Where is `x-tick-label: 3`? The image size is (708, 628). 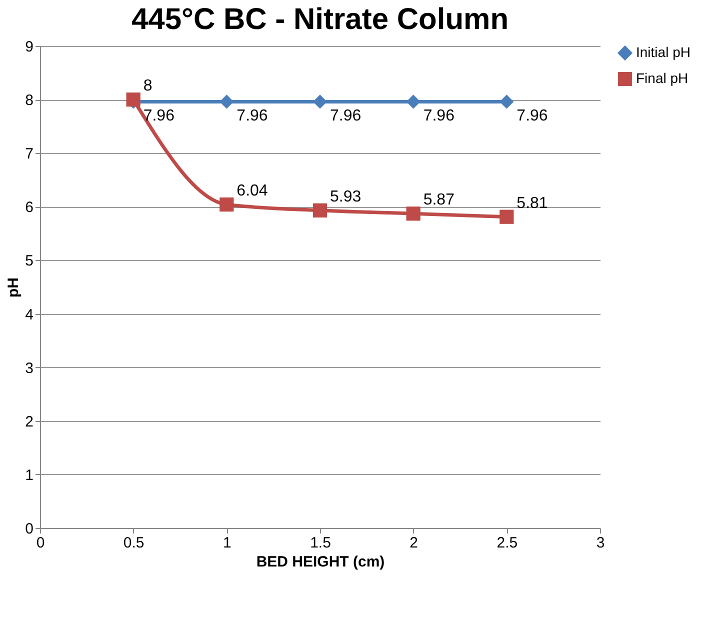
x-tick-label: 3 is located at coordinates (600, 543).